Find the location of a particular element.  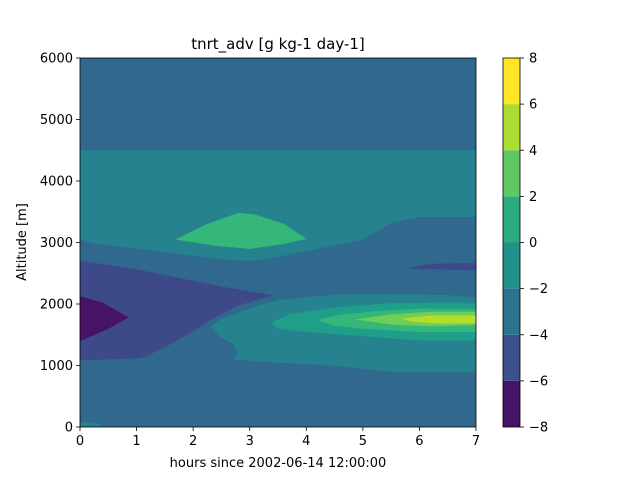

colorbar-tick-label: 0 is located at coordinates (533, 243).